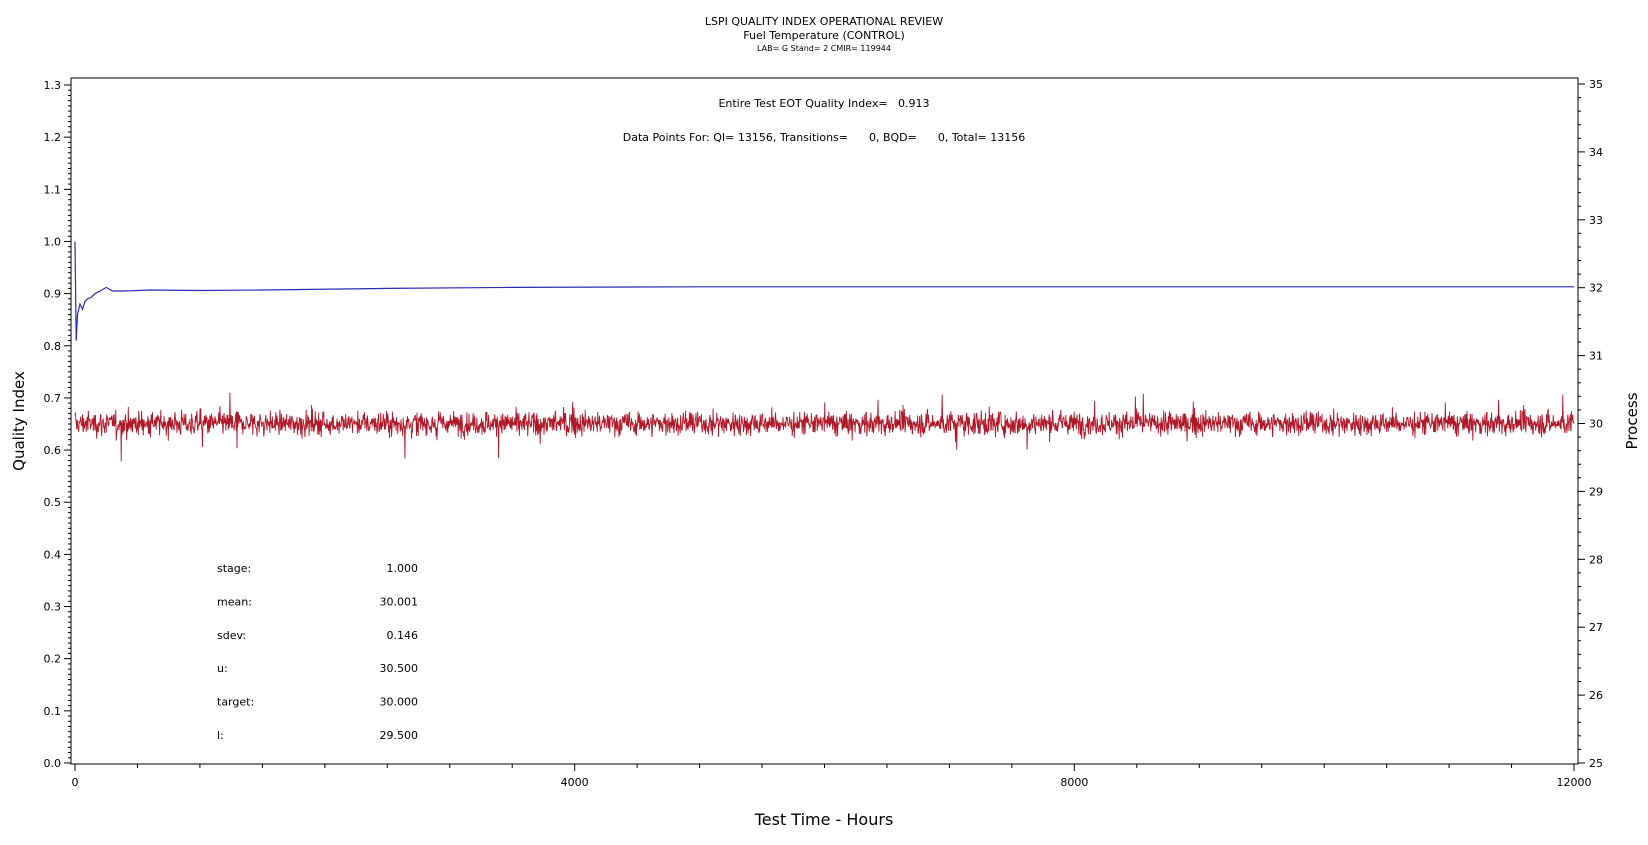  I want to click on quality-index-series-line, so click(824, 291).